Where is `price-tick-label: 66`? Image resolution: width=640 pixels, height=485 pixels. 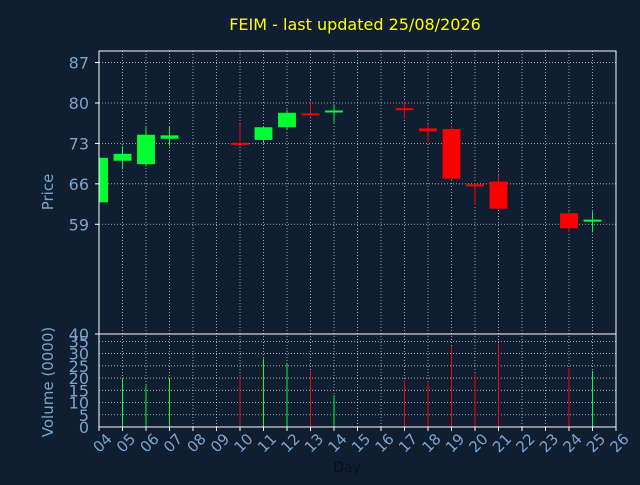 price-tick-label: 66 is located at coordinates (79, 184).